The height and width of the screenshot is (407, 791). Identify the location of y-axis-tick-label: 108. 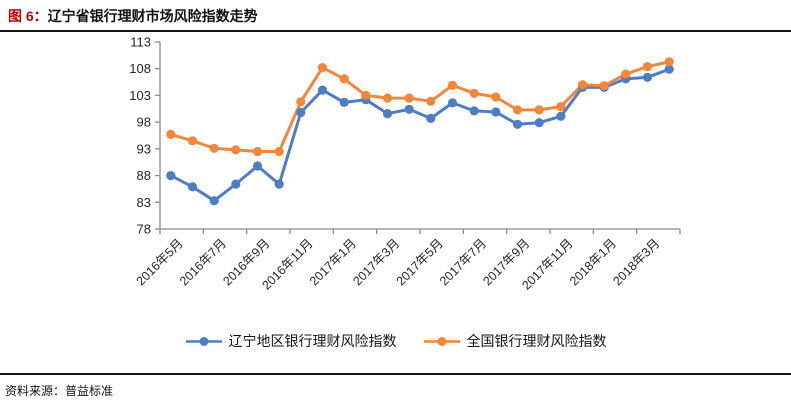
(140, 68).